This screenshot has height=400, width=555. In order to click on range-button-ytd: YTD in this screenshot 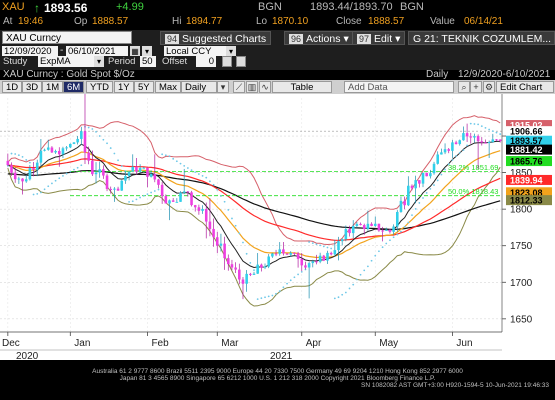, I will do `click(99, 87)`.